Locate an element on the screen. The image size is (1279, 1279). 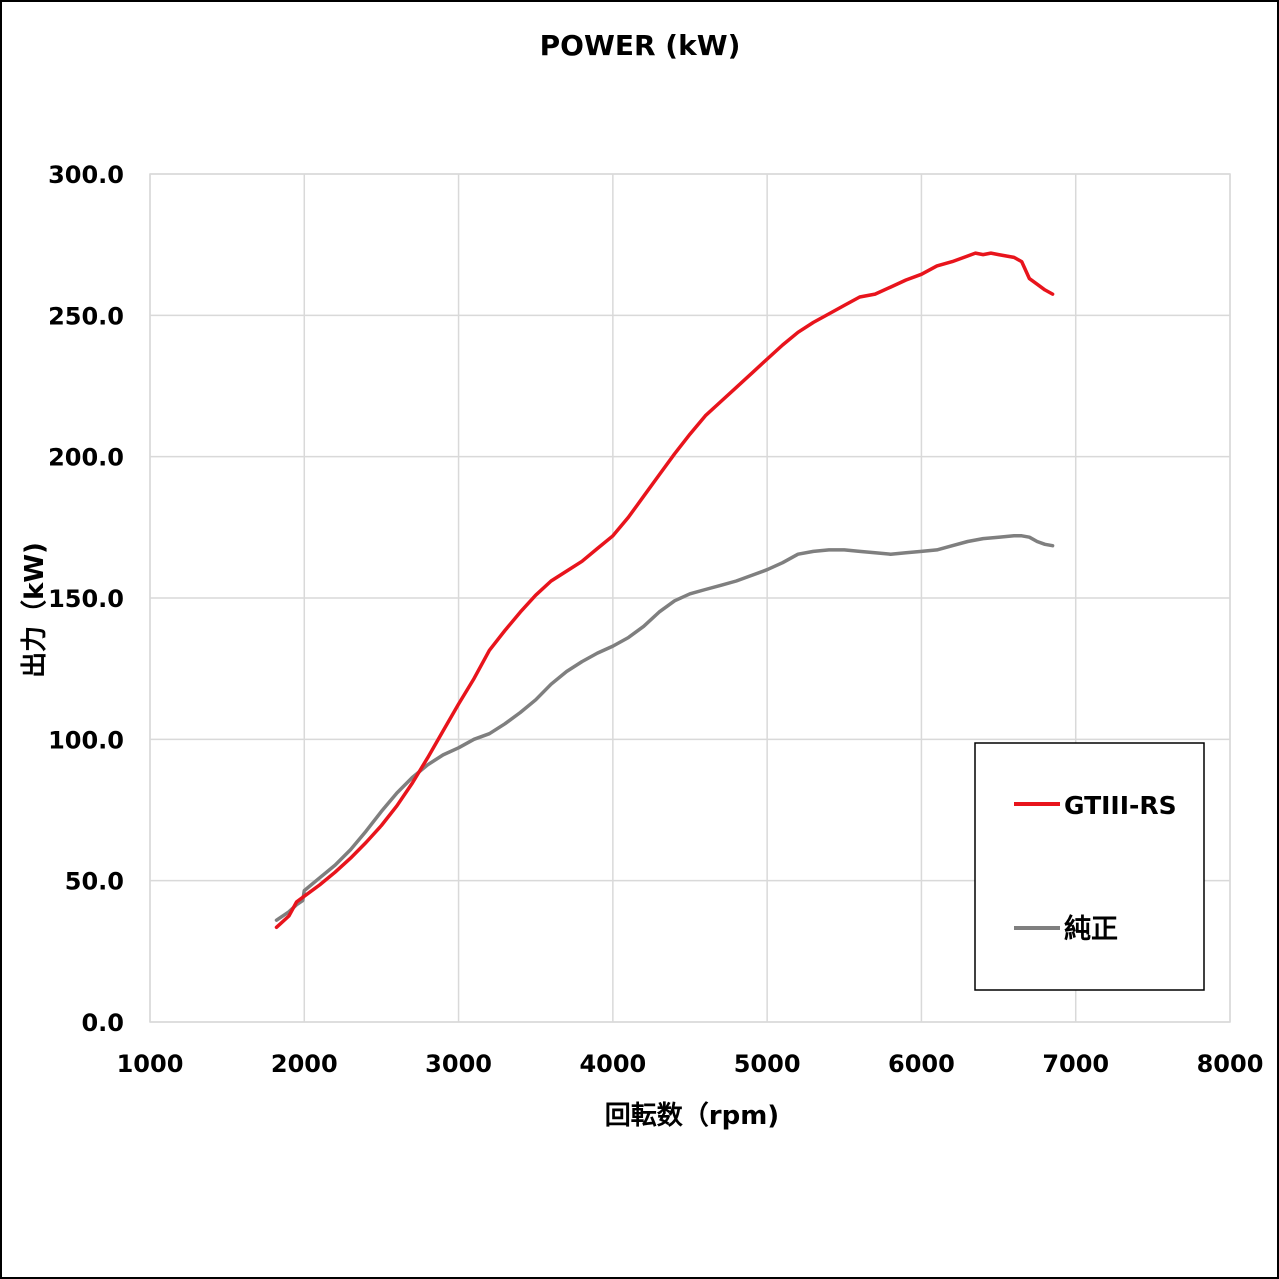
y-tick-label: 250.0 is located at coordinates (86, 316).